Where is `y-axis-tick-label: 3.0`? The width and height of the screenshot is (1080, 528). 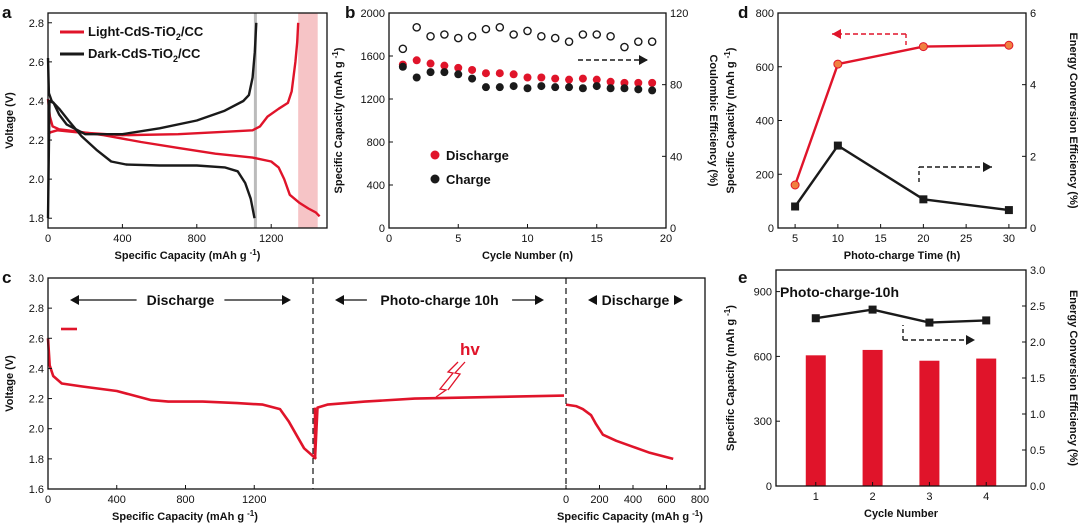 y-axis-tick-label: 3.0 is located at coordinates (36, 279).